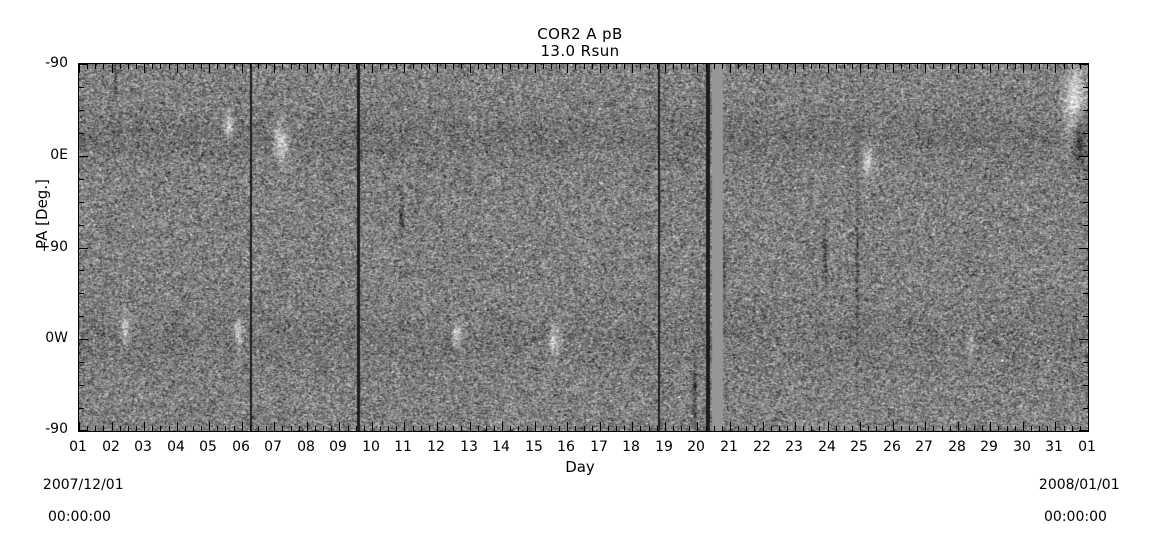  What do you see at coordinates (696, 447) in the screenshot?
I see `x-tick-label: 20` at bounding box center [696, 447].